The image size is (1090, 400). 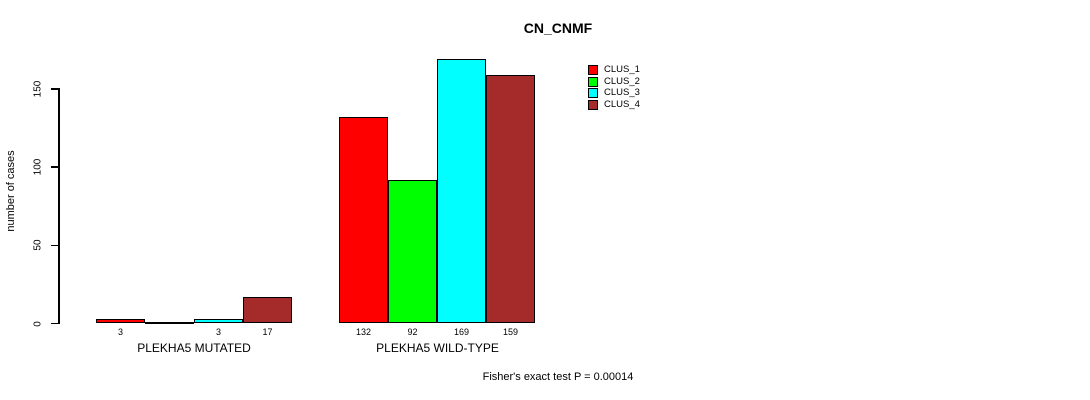 What do you see at coordinates (412, 331) in the screenshot?
I see `bar-value-label-clus_2-group2: 92` at bounding box center [412, 331].